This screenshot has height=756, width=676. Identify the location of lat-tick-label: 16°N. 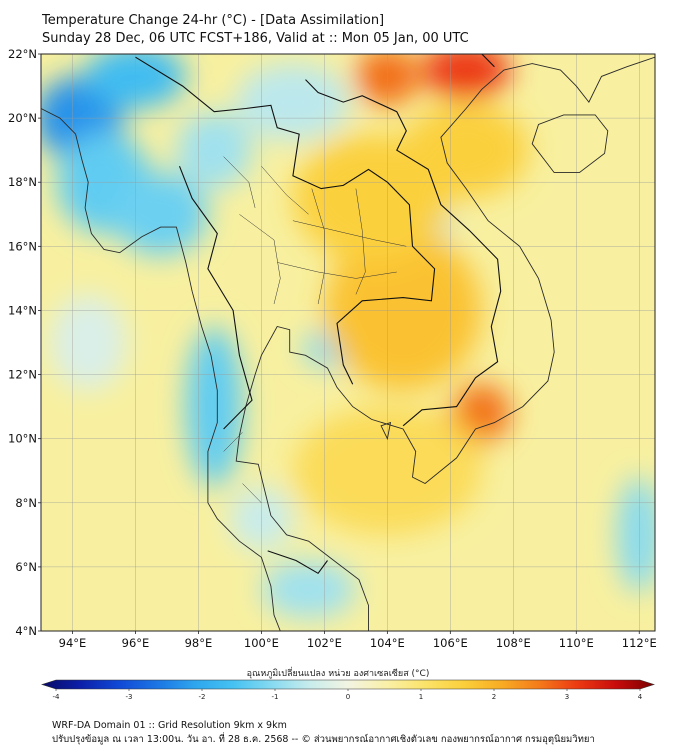
(22, 246).